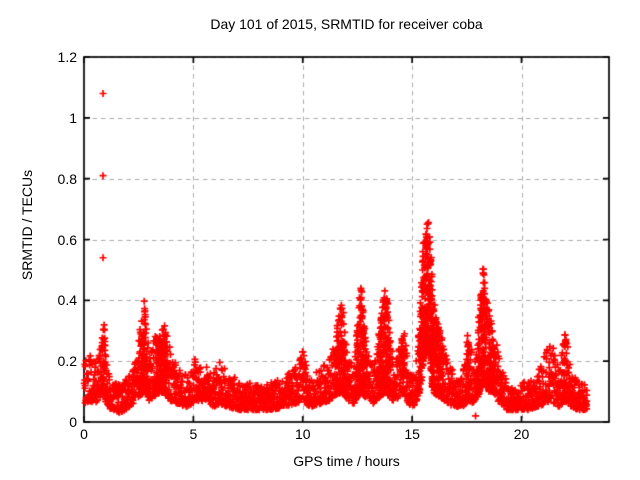 This screenshot has height=480, width=640. I want to click on x-tick-label: 20, so click(521, 434).